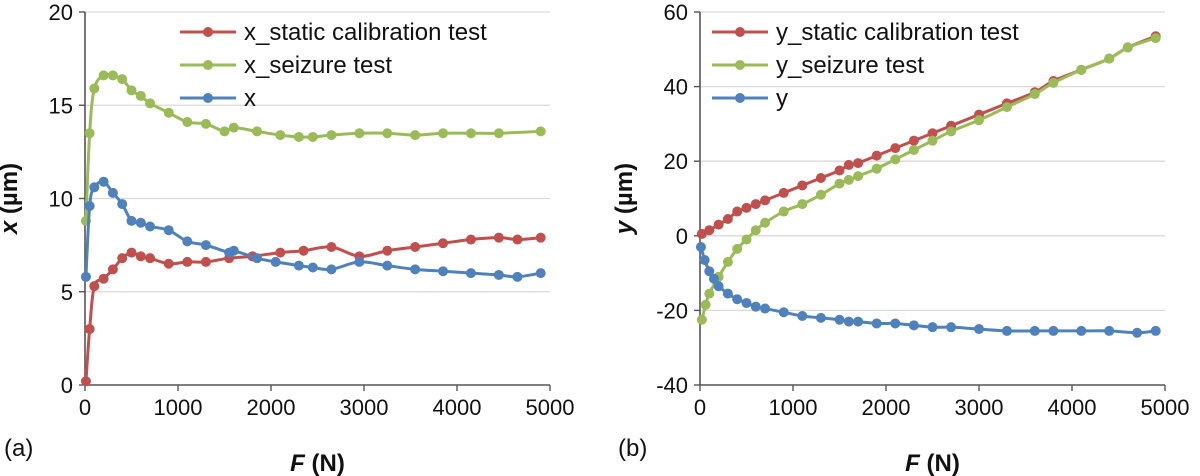 Image resolution: width=1200 pixels, height=476 pixels. Describe the element at coordinates (750, 98) in the screenshot. I see `legend-item: y` at that location.